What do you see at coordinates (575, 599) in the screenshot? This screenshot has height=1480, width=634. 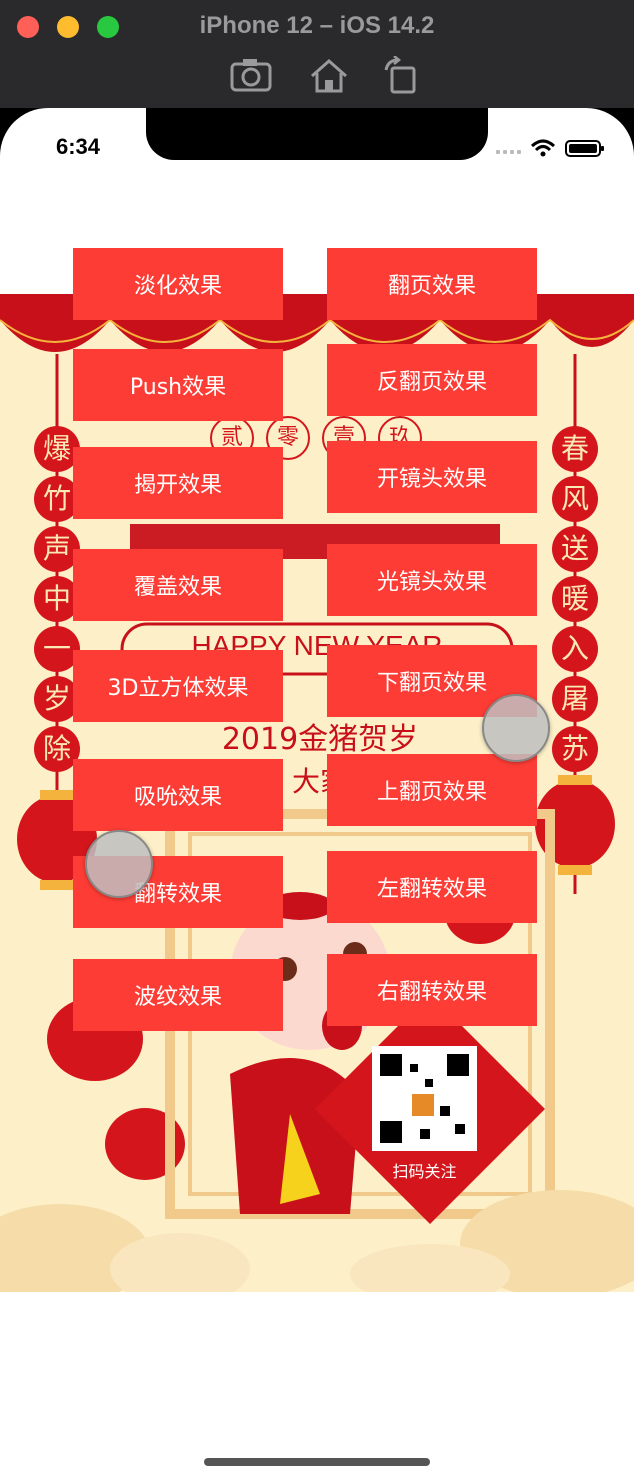 I see `couplet-right-char: 暖` at bounding box center [575, 599].